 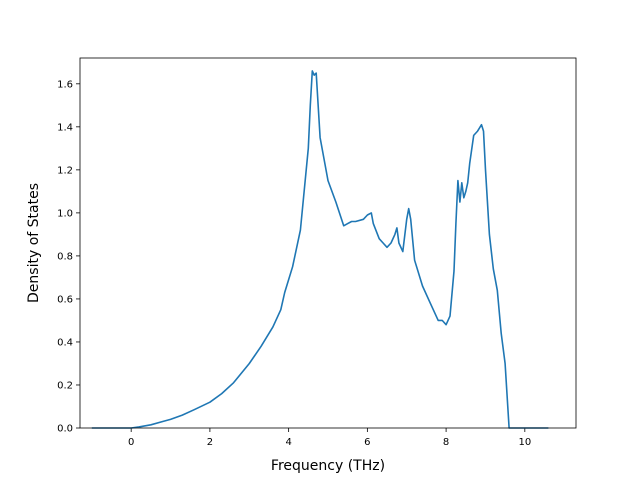 I want to click on x-tick-label: 0, so click(x=131, y=442).